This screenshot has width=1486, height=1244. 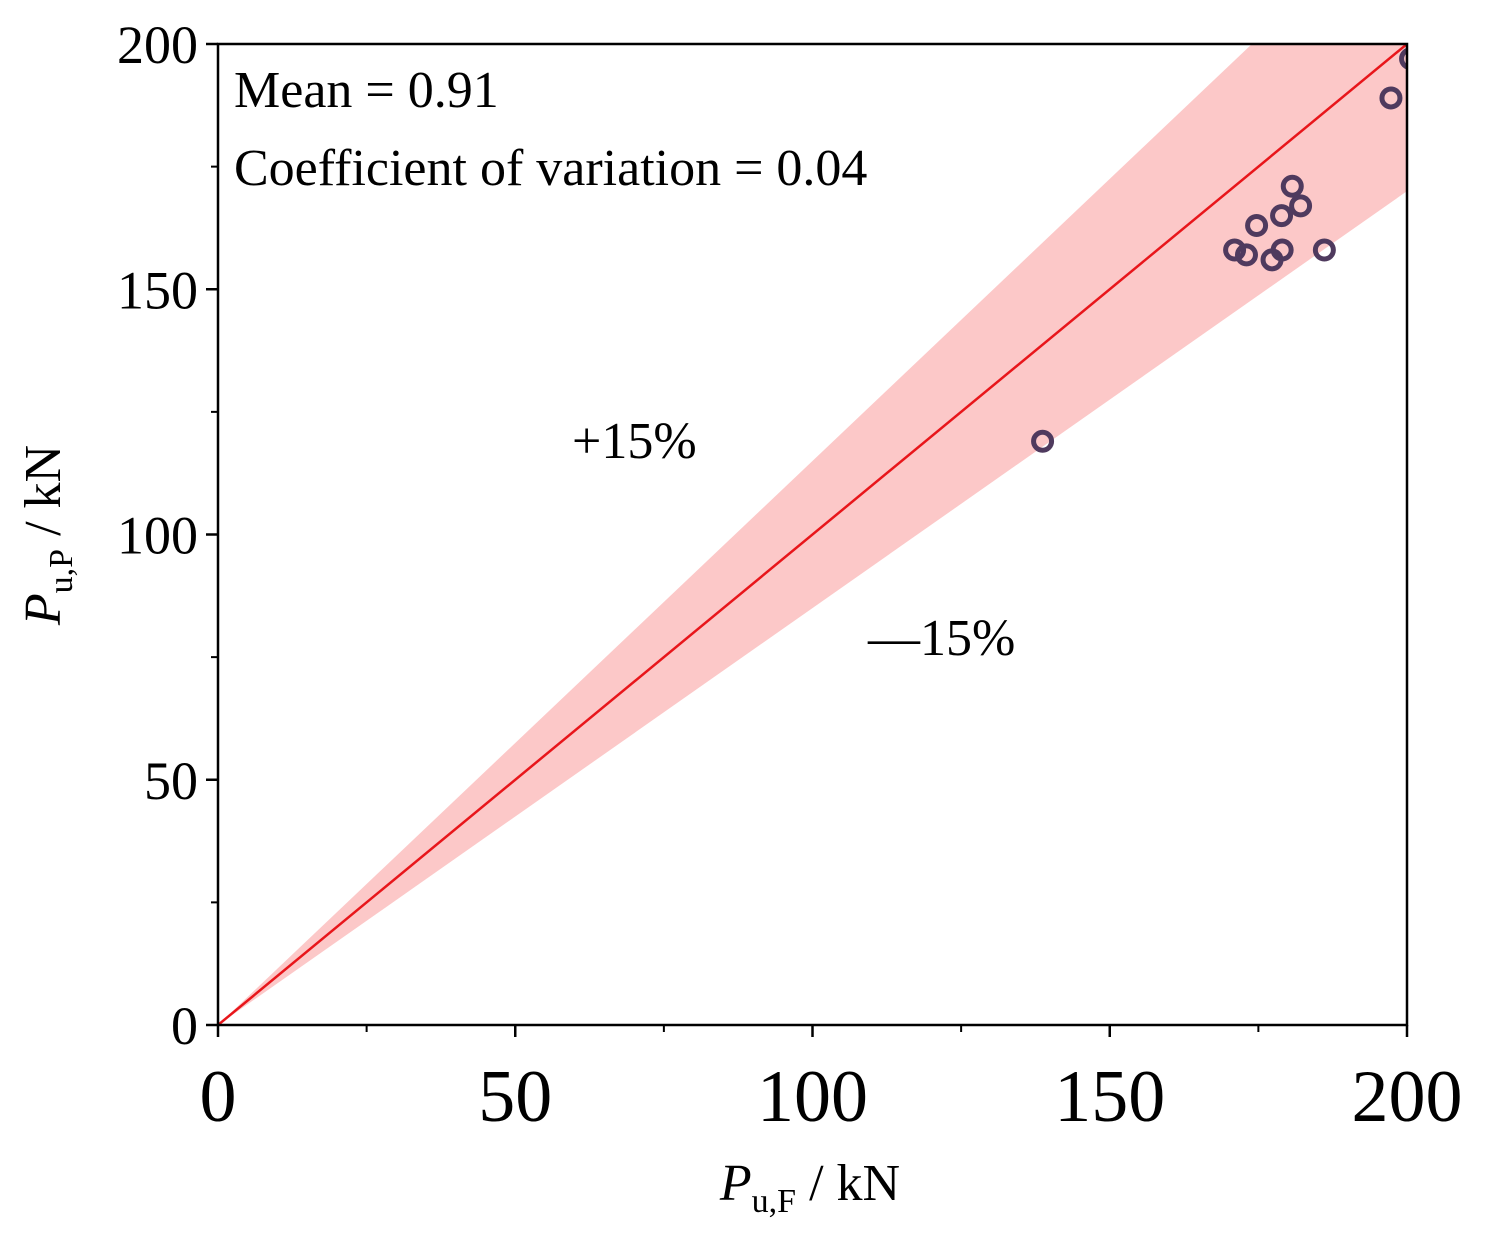 What do you see at coordinates (43, 497) in the screenshot?
I see `y-axis-unit: / kN` at bounding box center [43, 497].